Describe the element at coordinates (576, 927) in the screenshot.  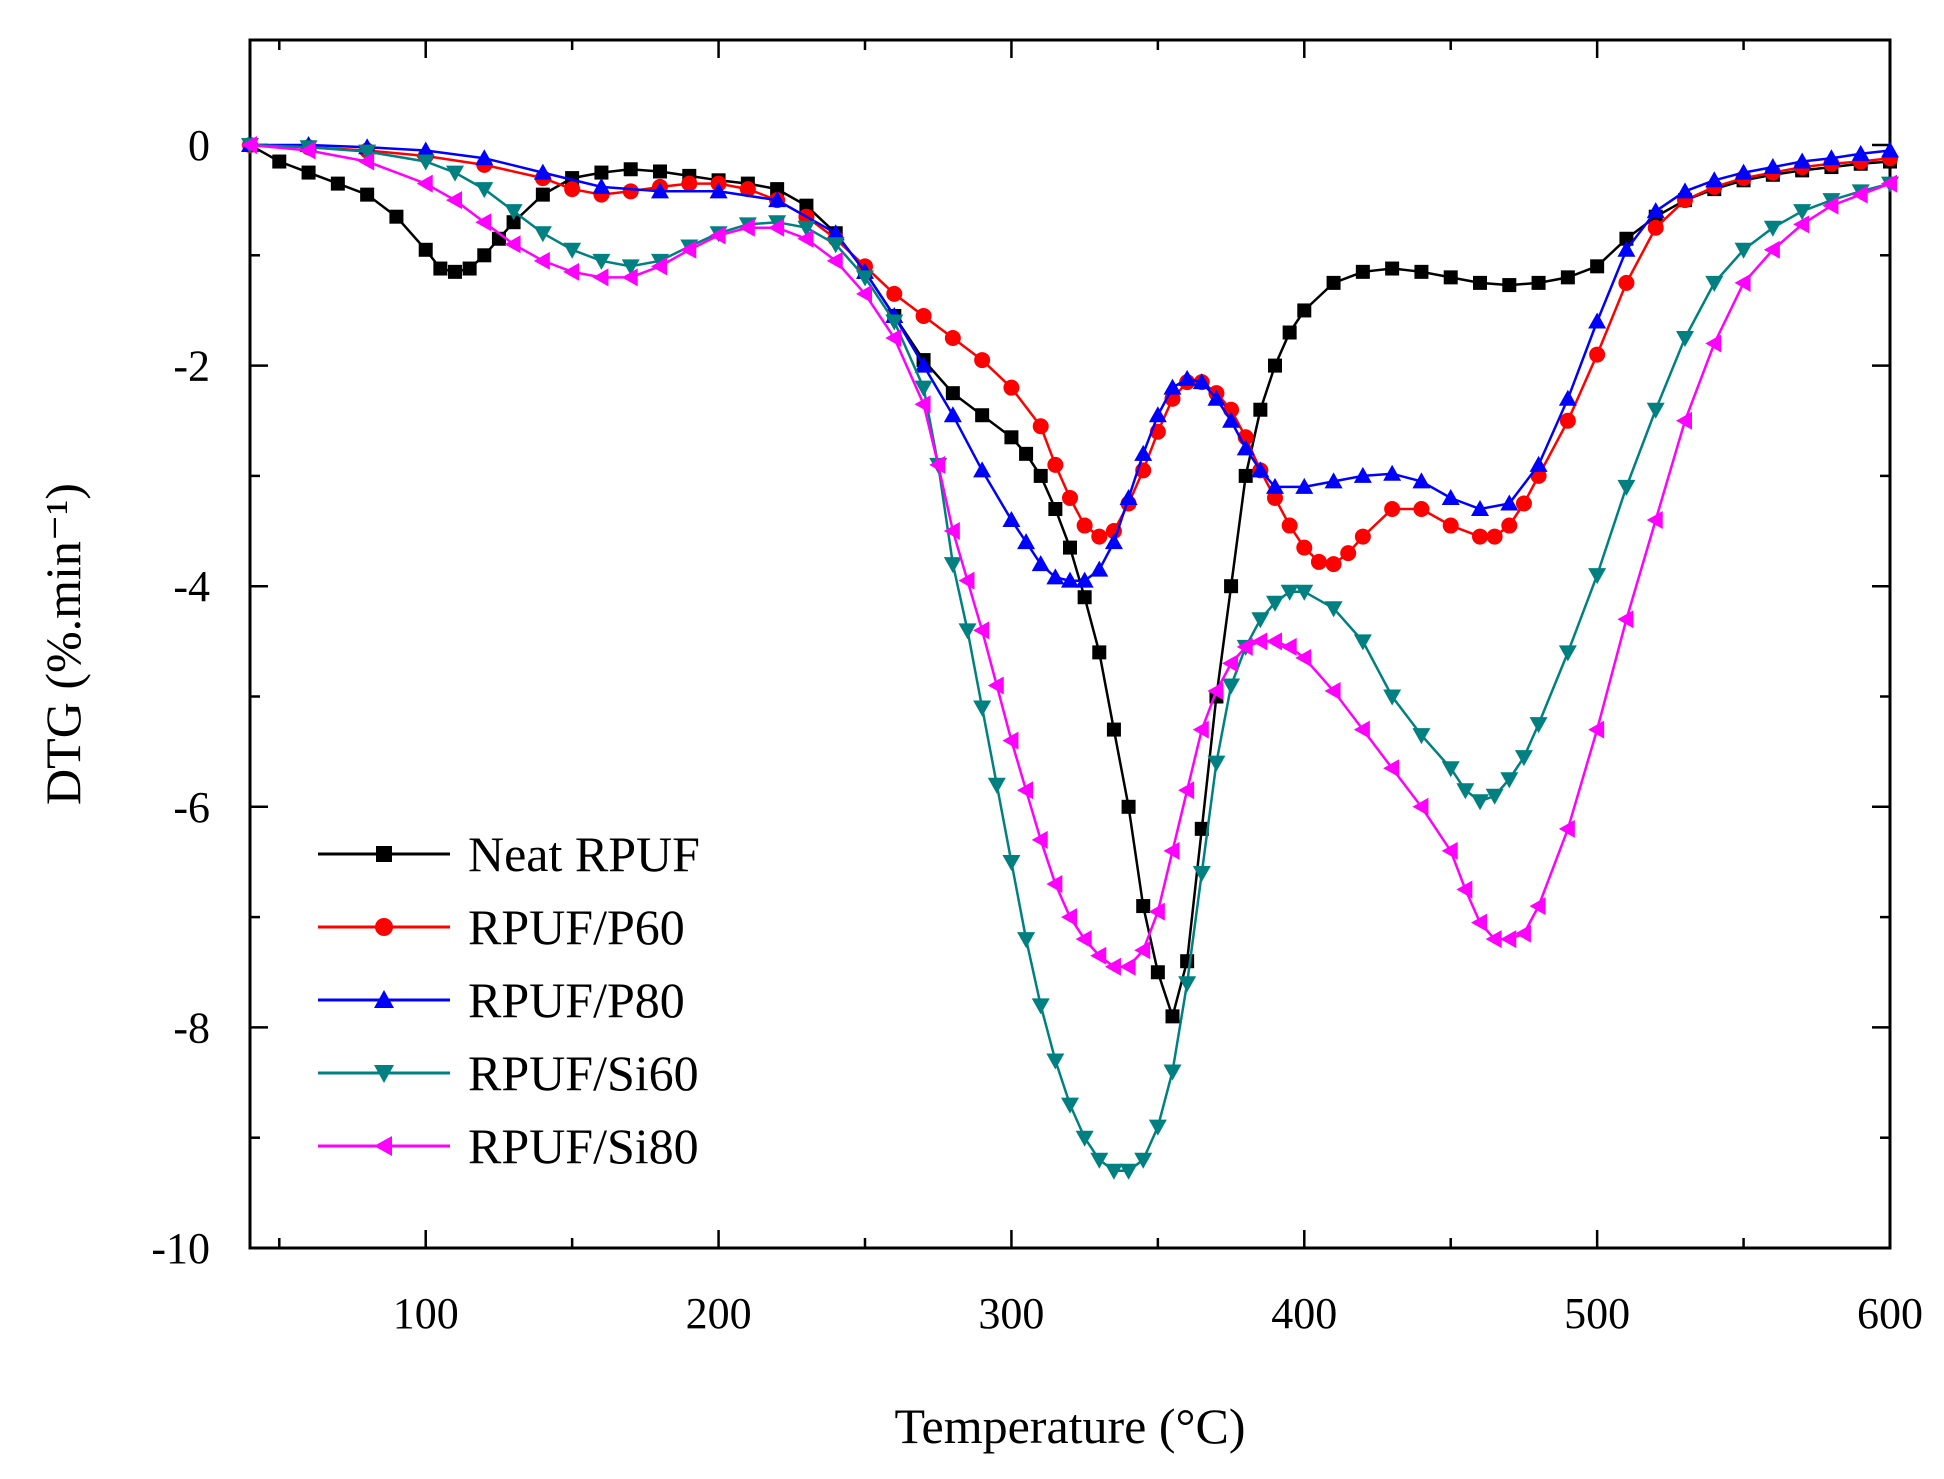
I see `legend-label: RPUF/P60` at that location.